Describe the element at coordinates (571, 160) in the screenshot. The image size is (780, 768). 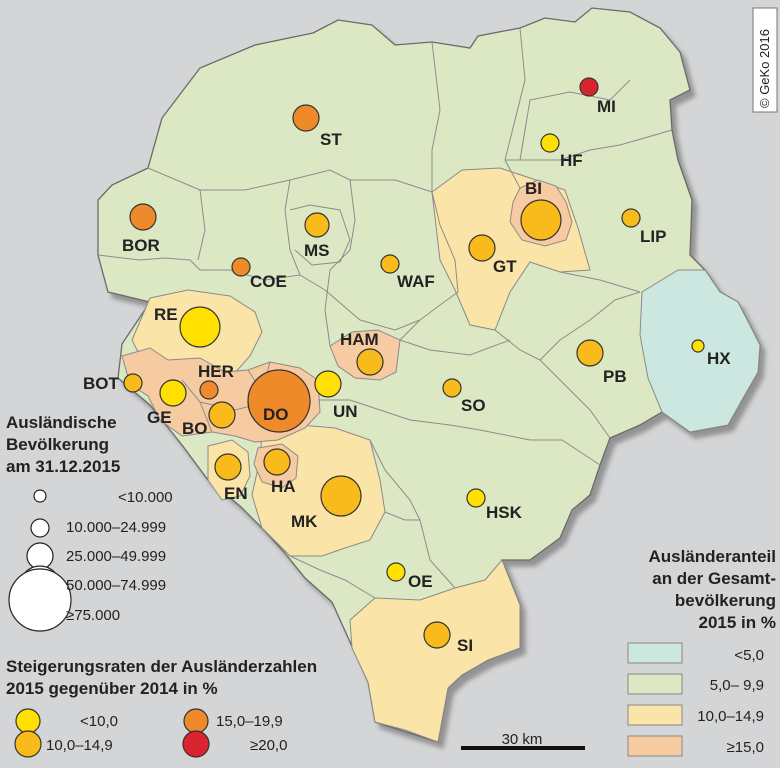
I see `label-hf: HF` at that location.